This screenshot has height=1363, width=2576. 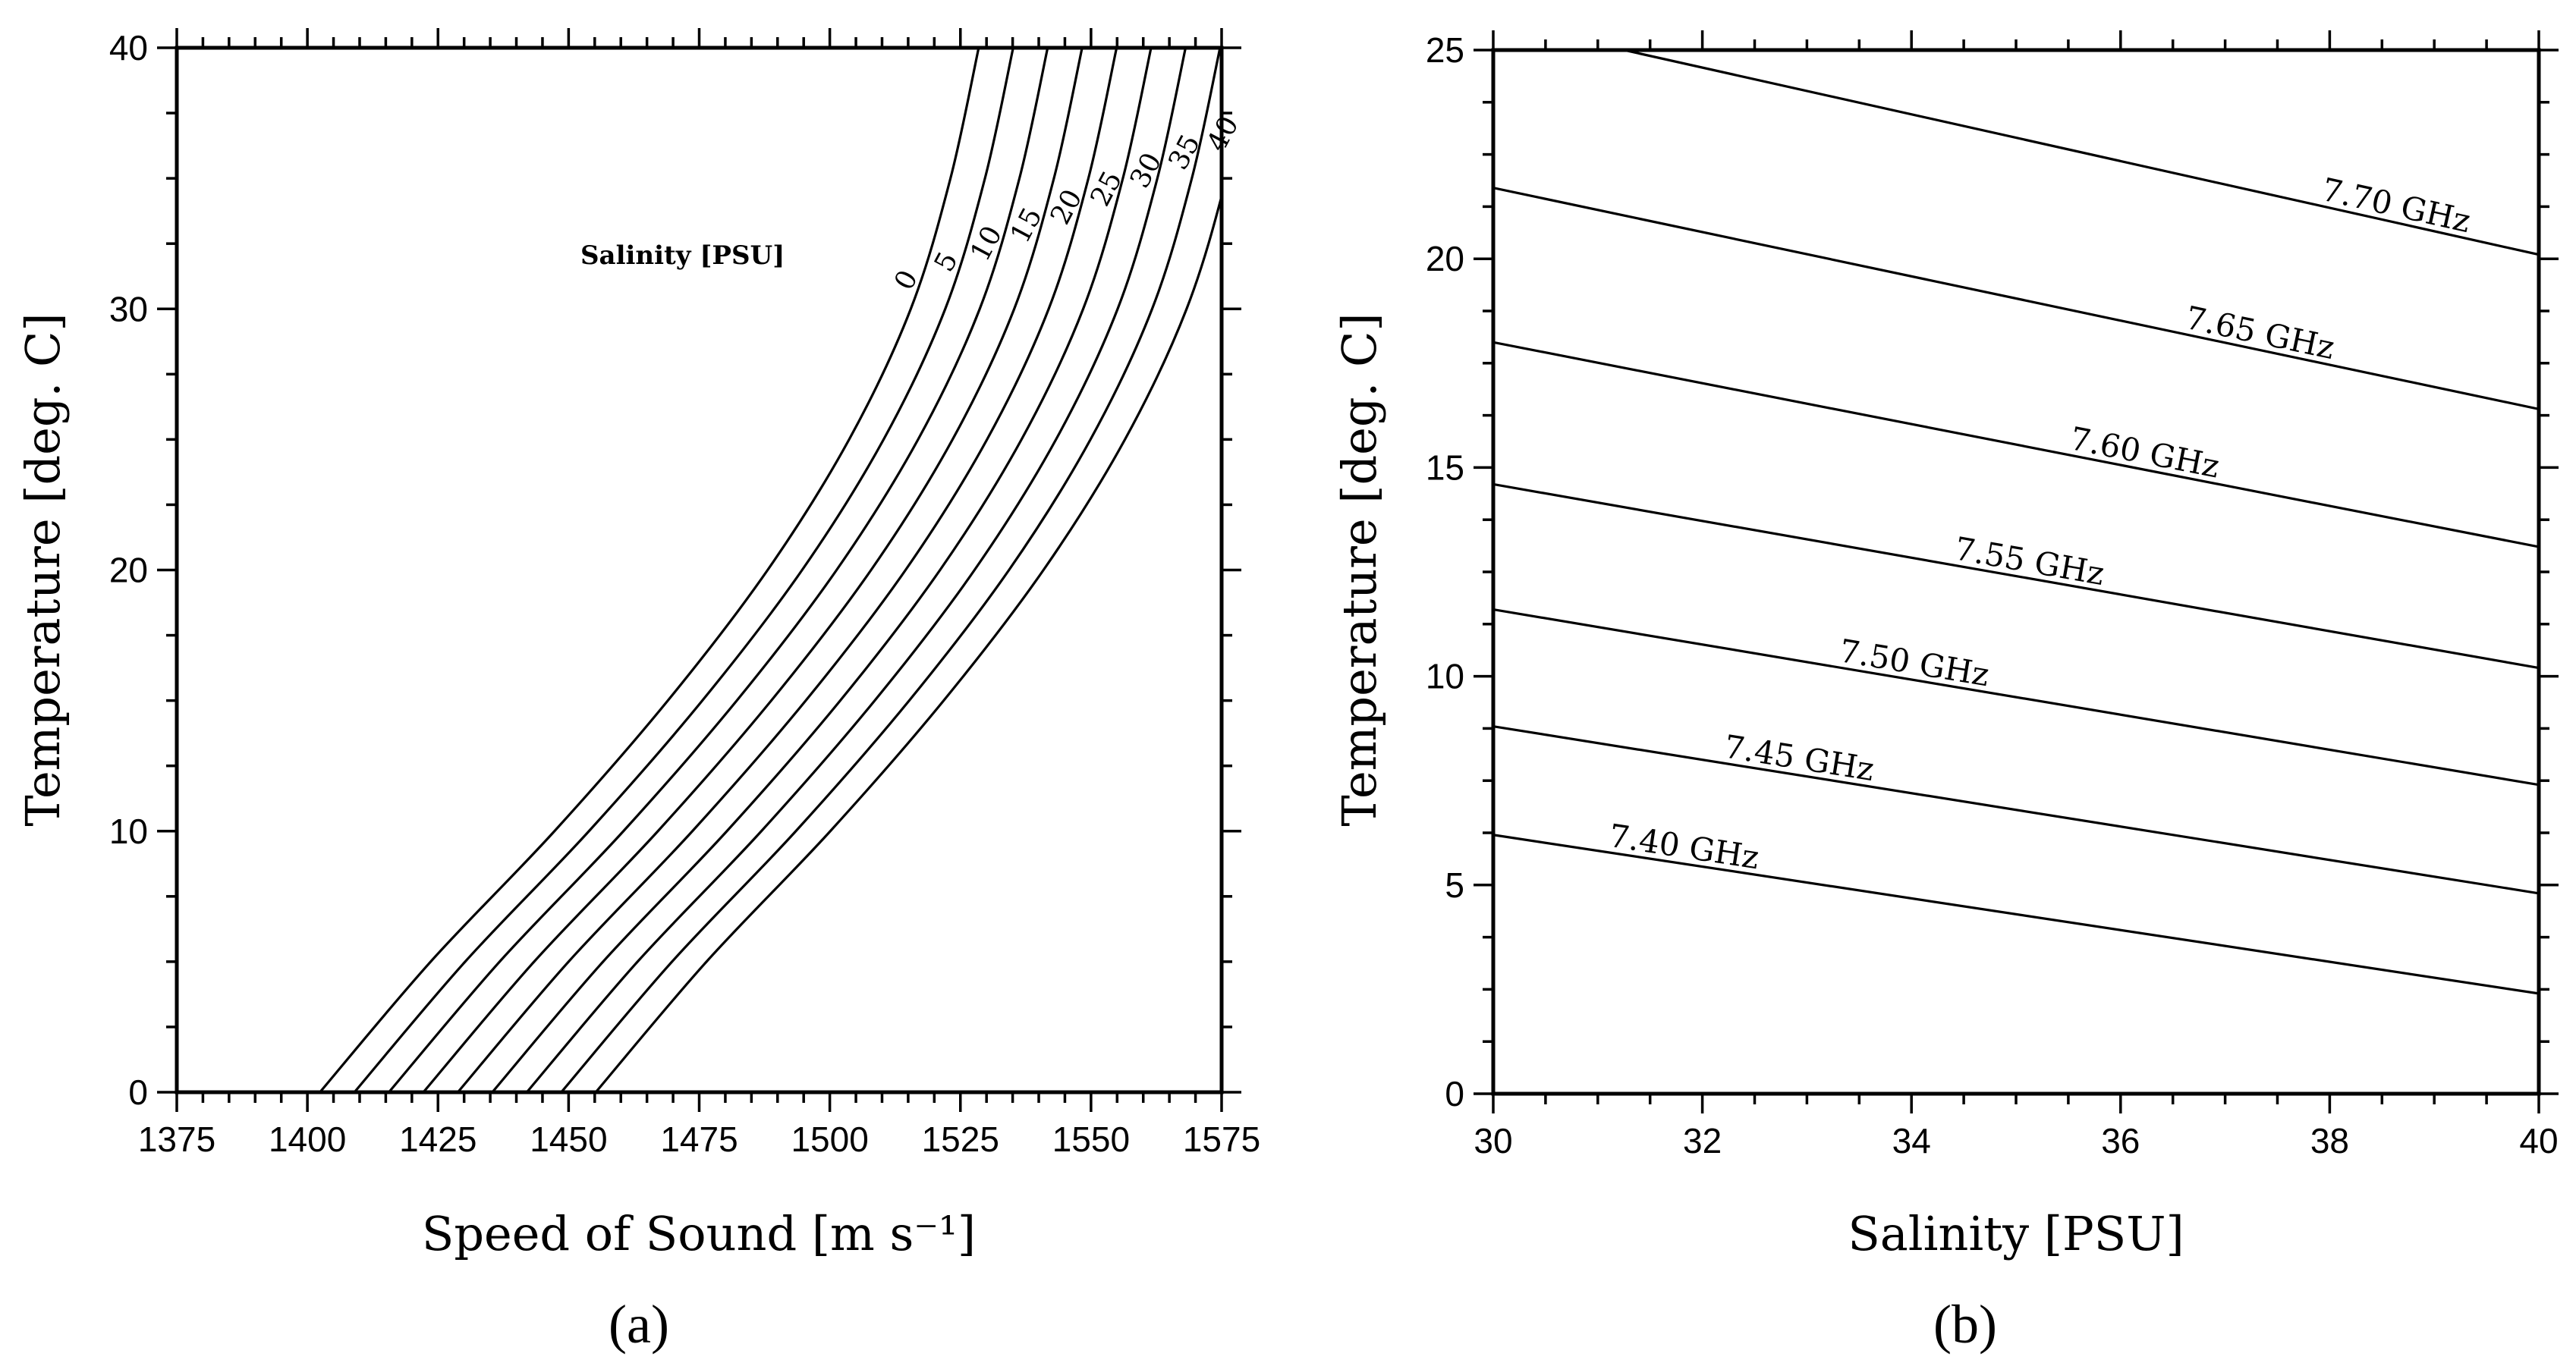 I want to click on series-line-7-45-ghz, so click(x=2016, y=810).